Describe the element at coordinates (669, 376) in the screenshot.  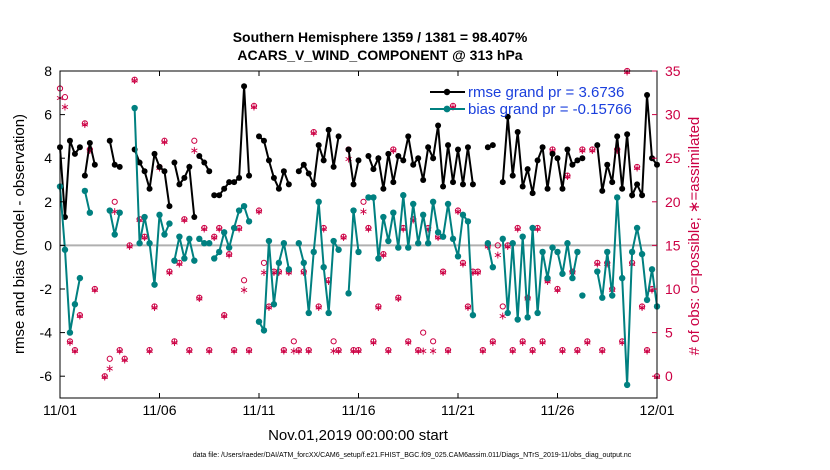
I see `y-right-tick-label: 0` at that location.